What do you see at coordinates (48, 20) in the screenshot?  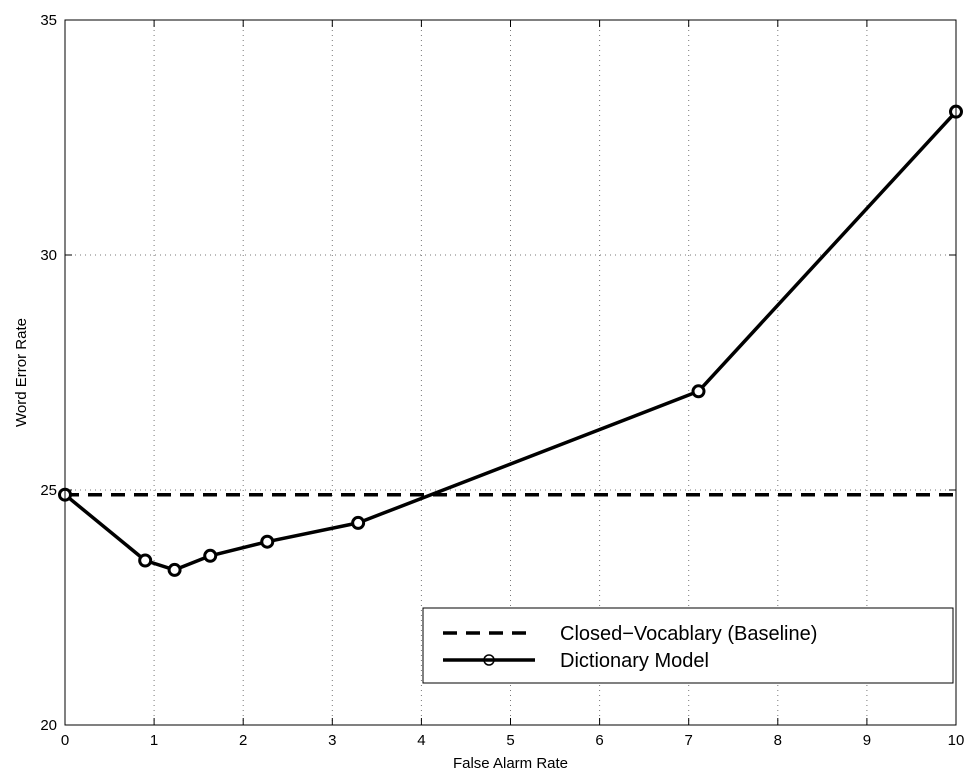 I see `y-tick-label: 35` at bounding box center [48, 20].